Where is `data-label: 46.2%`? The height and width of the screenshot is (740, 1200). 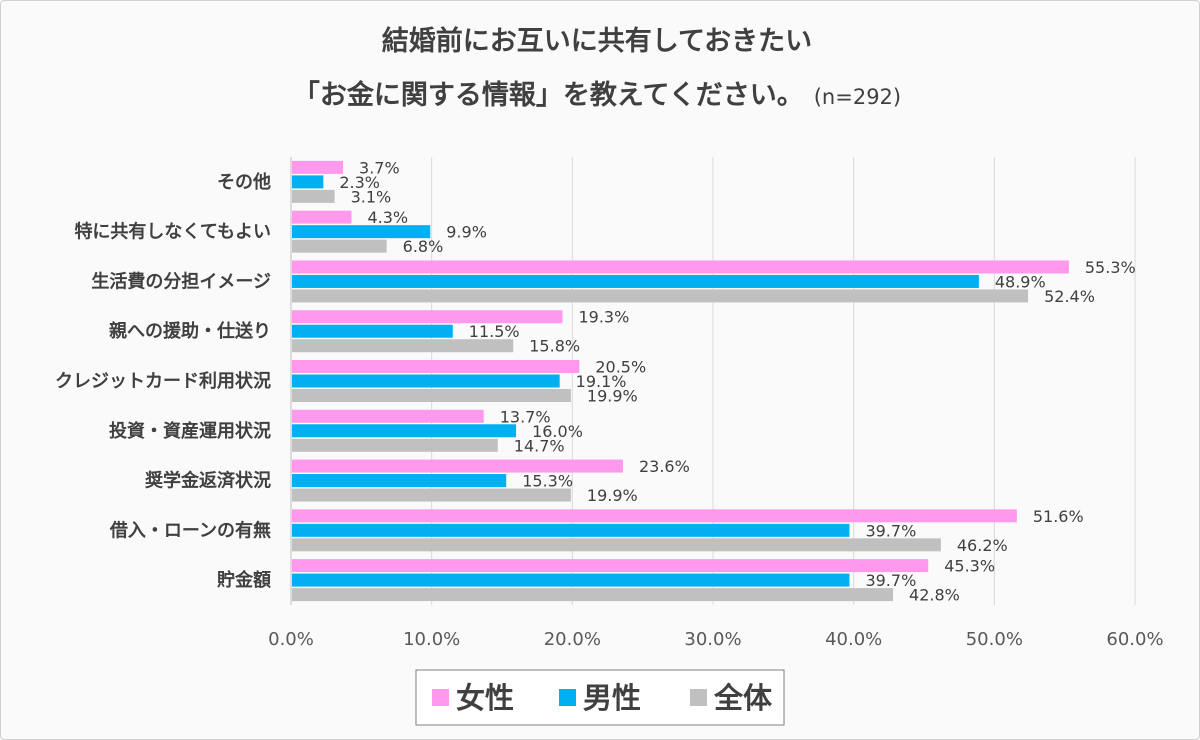 data-label: 46.2% is located at coordinates (982, 545).